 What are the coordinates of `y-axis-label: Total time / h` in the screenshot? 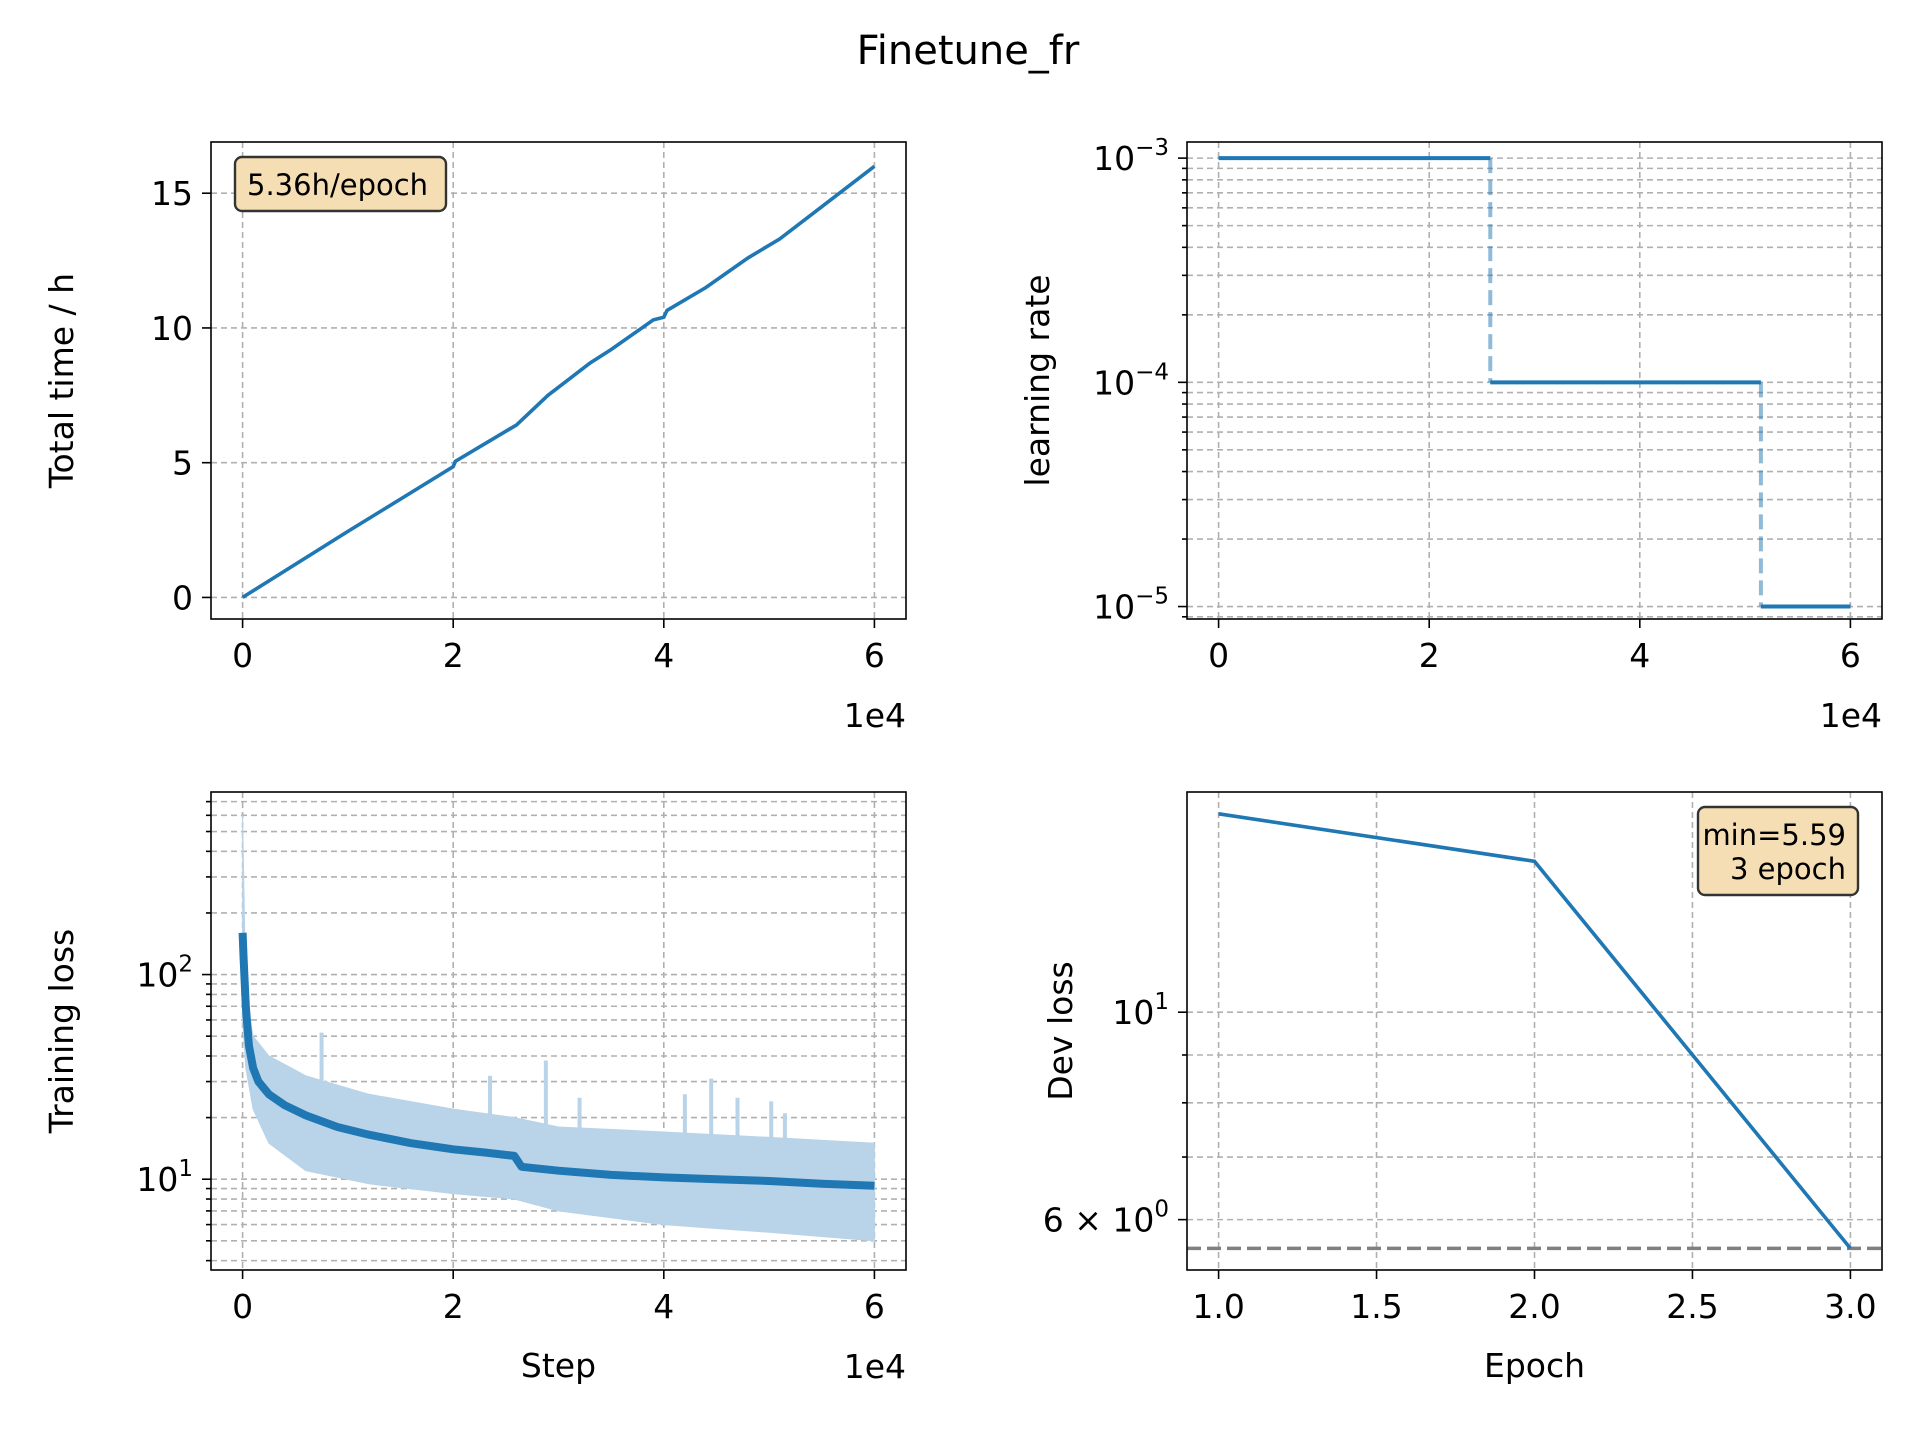 It's located at (61, 381).